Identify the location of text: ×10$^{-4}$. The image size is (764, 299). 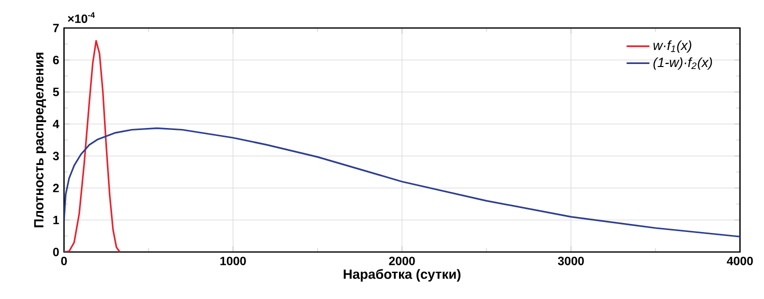
(81, 17).